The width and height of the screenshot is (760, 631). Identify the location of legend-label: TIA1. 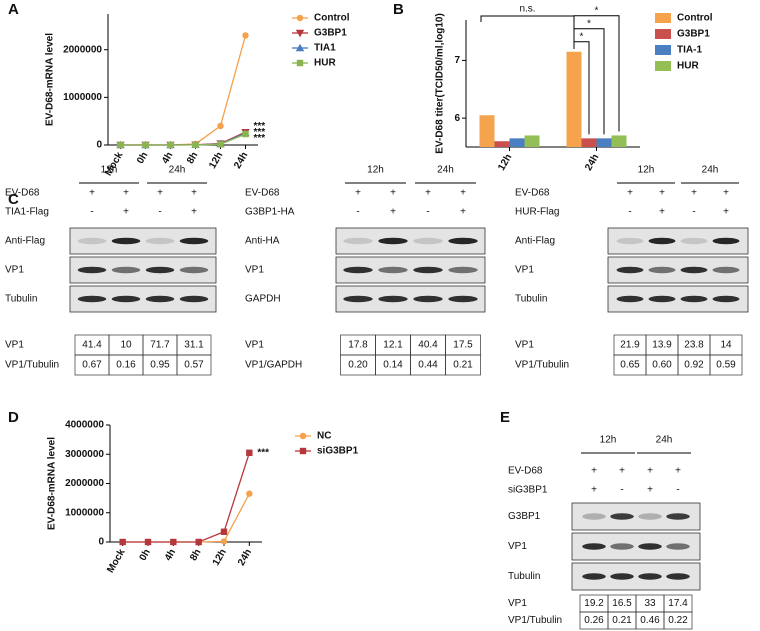
(325, 48).